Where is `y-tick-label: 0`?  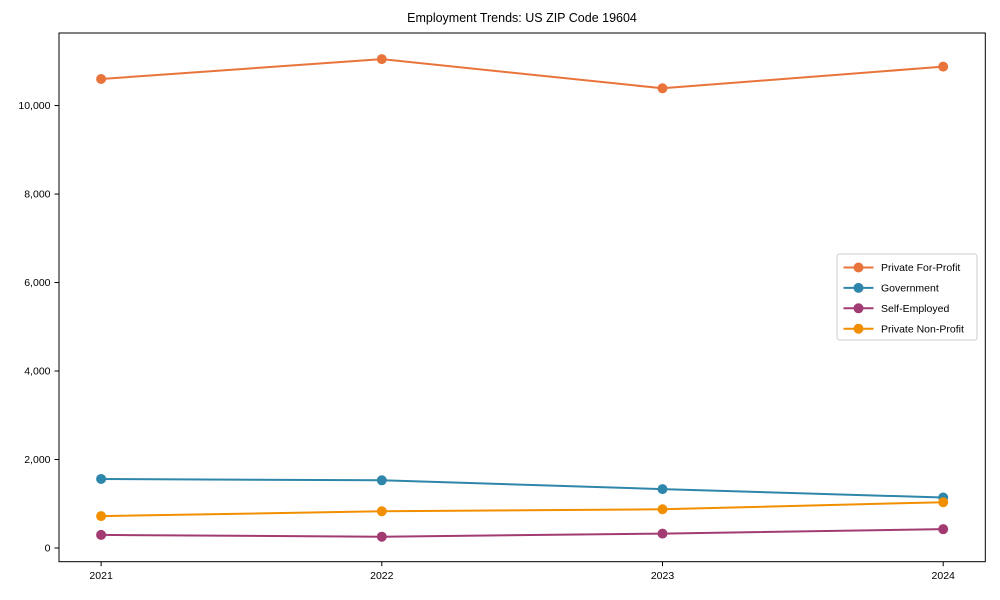
y-tick-label: 0 is located at coordinates (48, 548).